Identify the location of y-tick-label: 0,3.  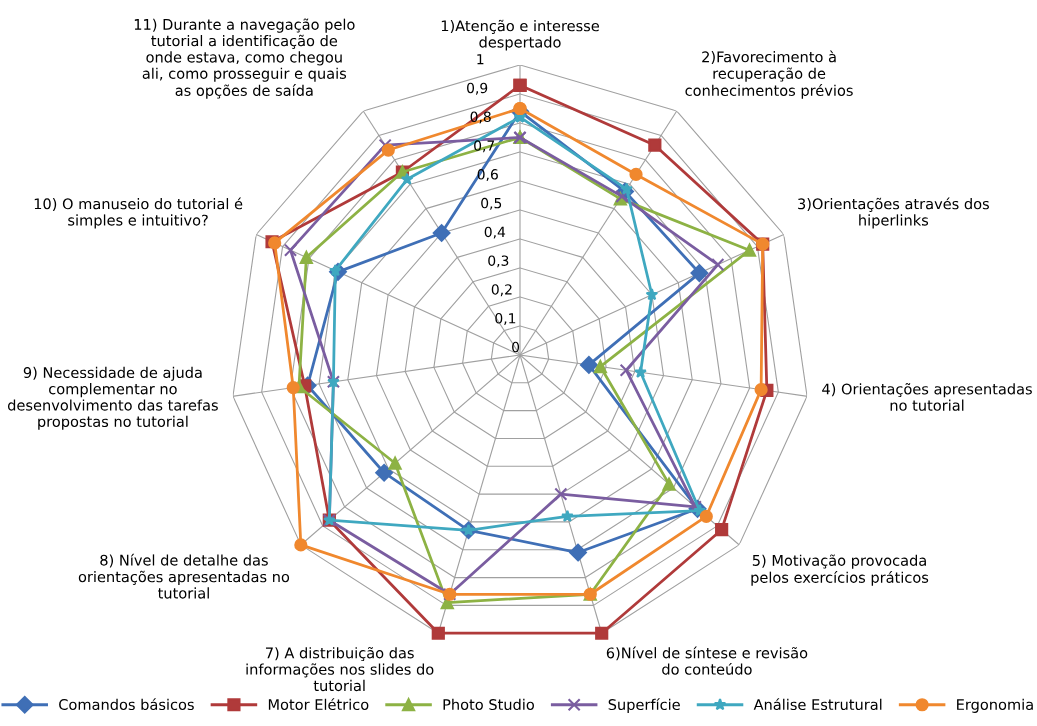
(498, 261).